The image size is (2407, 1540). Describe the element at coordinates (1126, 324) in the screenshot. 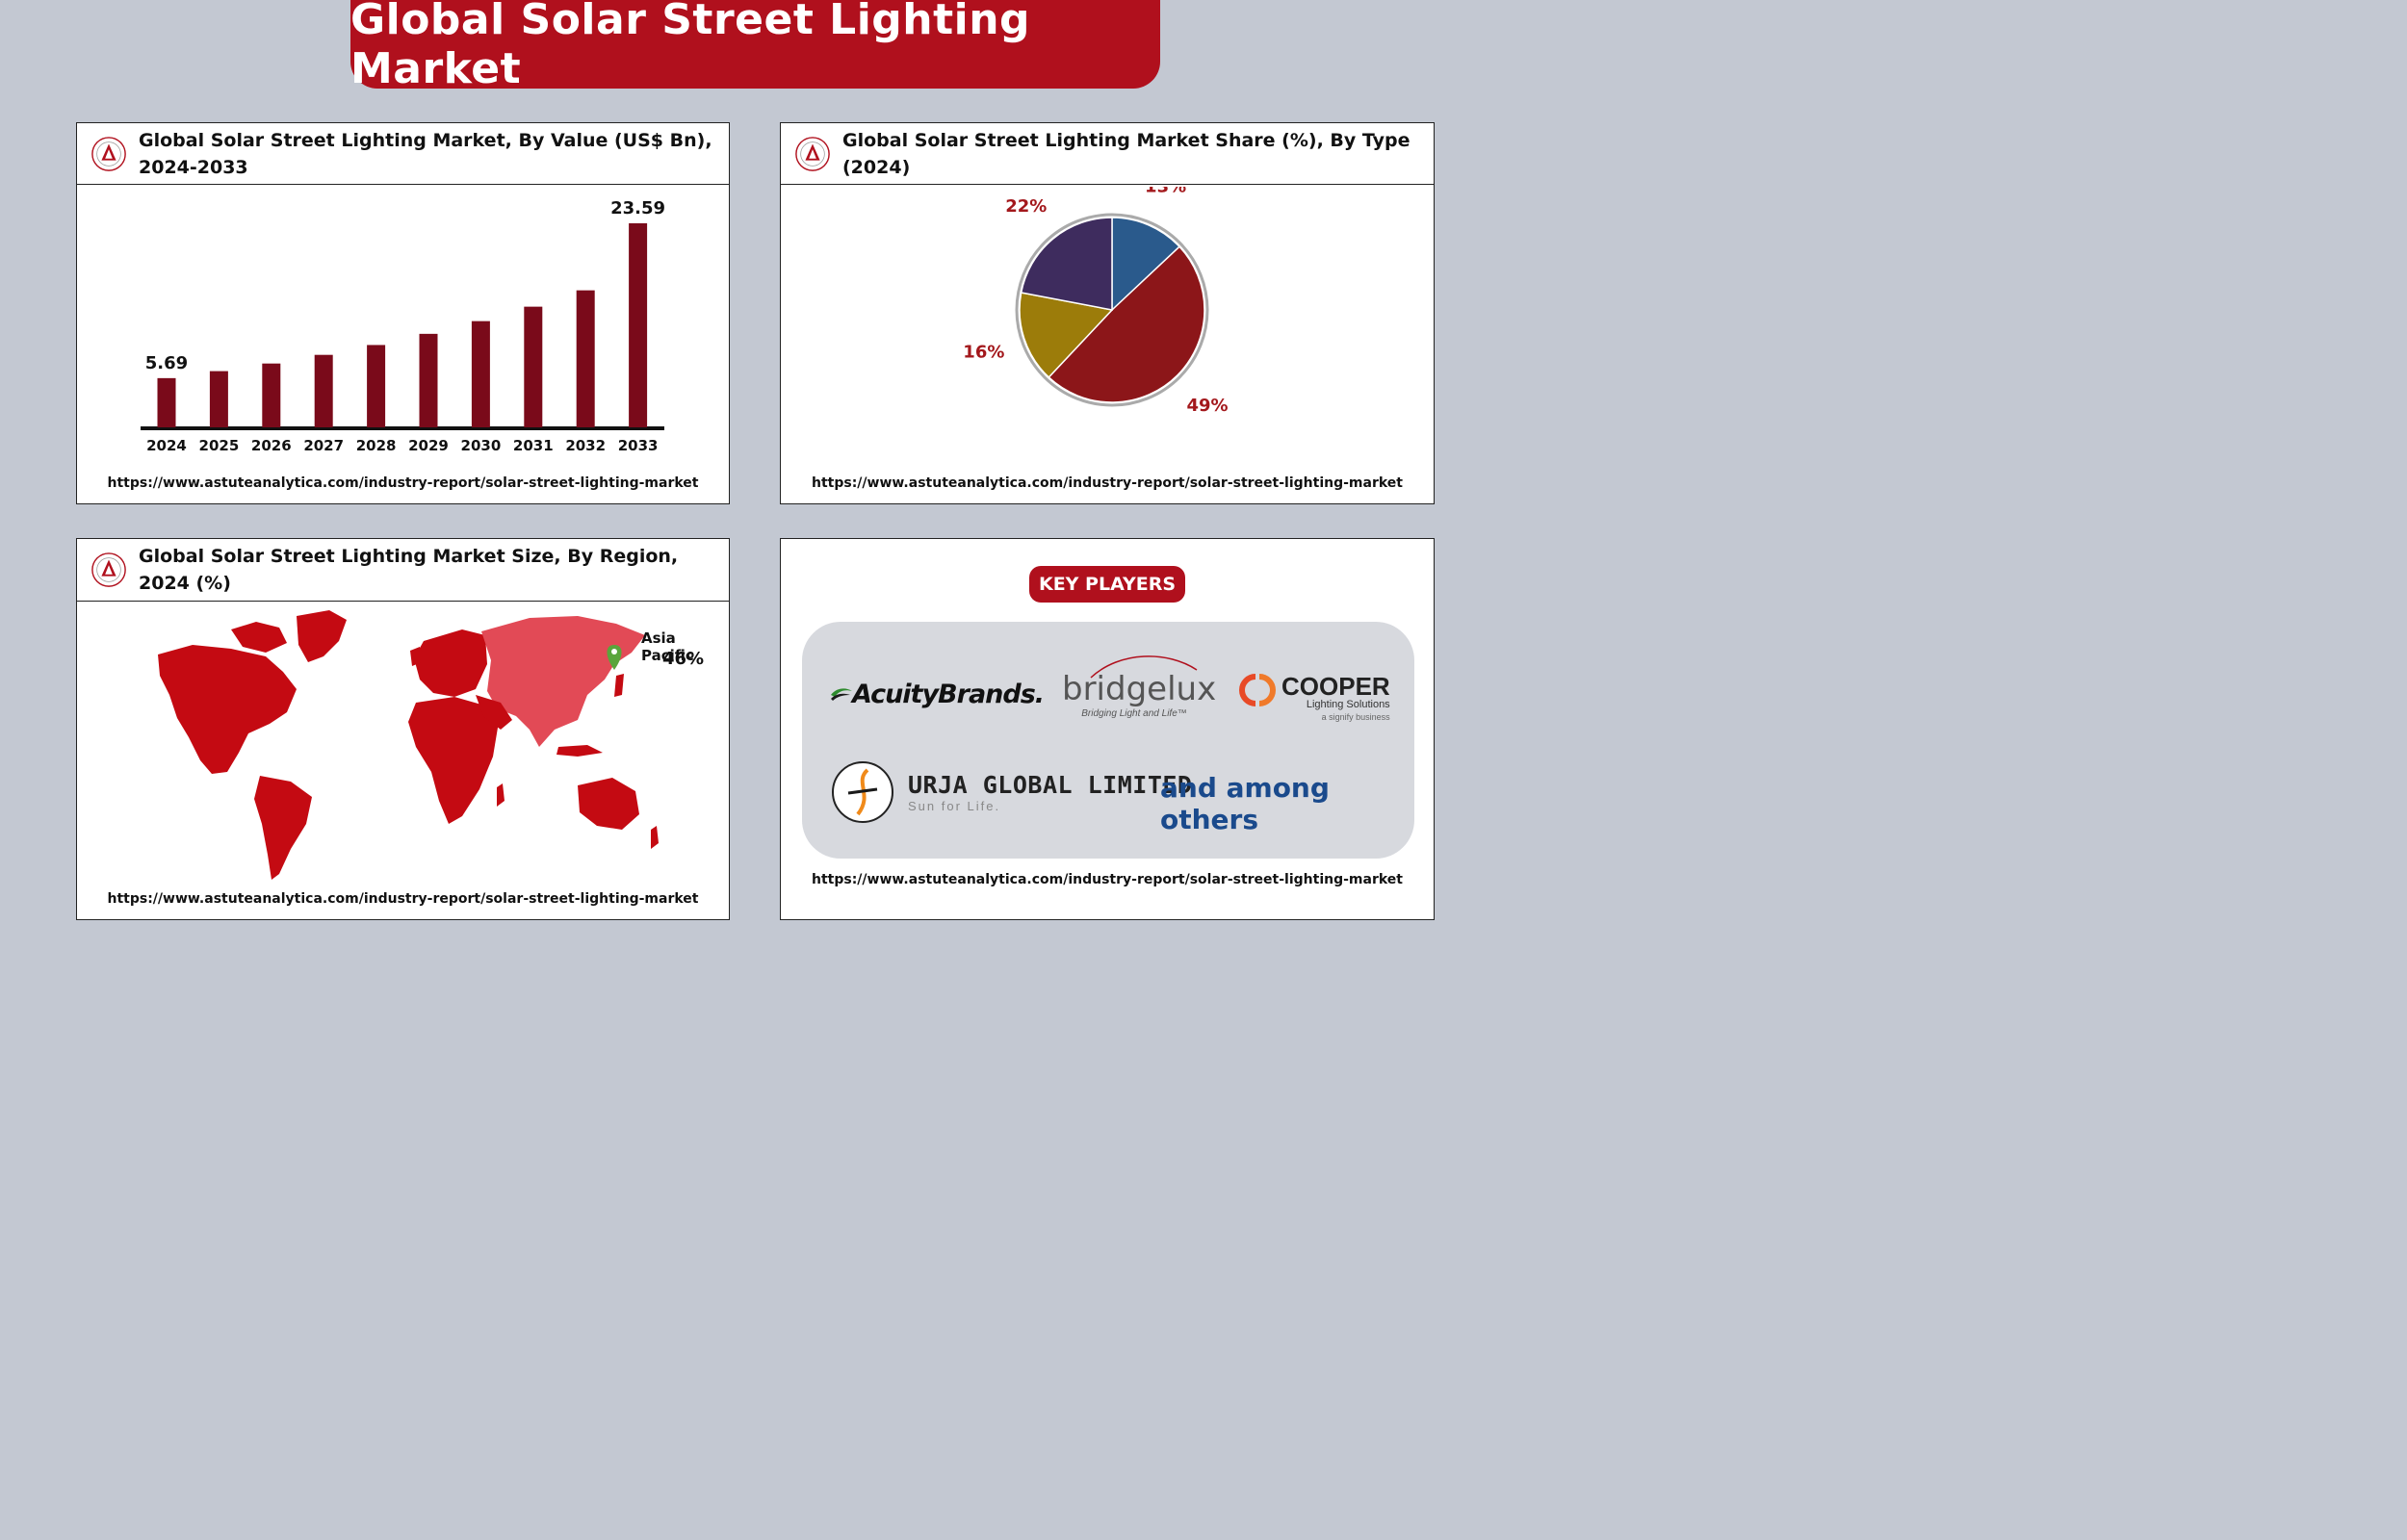

I see `slice-standalone` at that location.